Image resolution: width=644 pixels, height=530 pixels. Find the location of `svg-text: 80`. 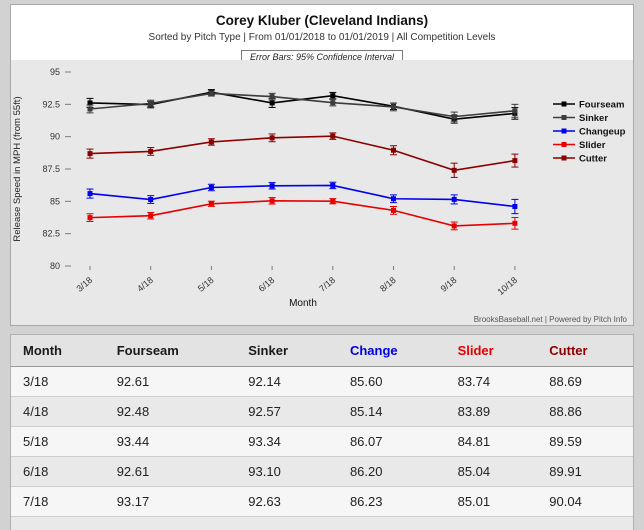

svg-text: 80 is located at coordinates (55, 266).